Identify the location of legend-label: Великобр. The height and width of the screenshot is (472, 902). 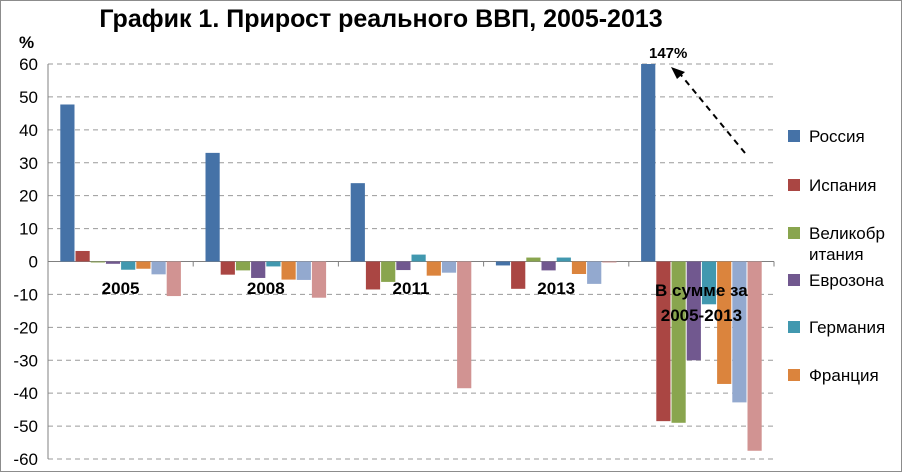
(847, 233).